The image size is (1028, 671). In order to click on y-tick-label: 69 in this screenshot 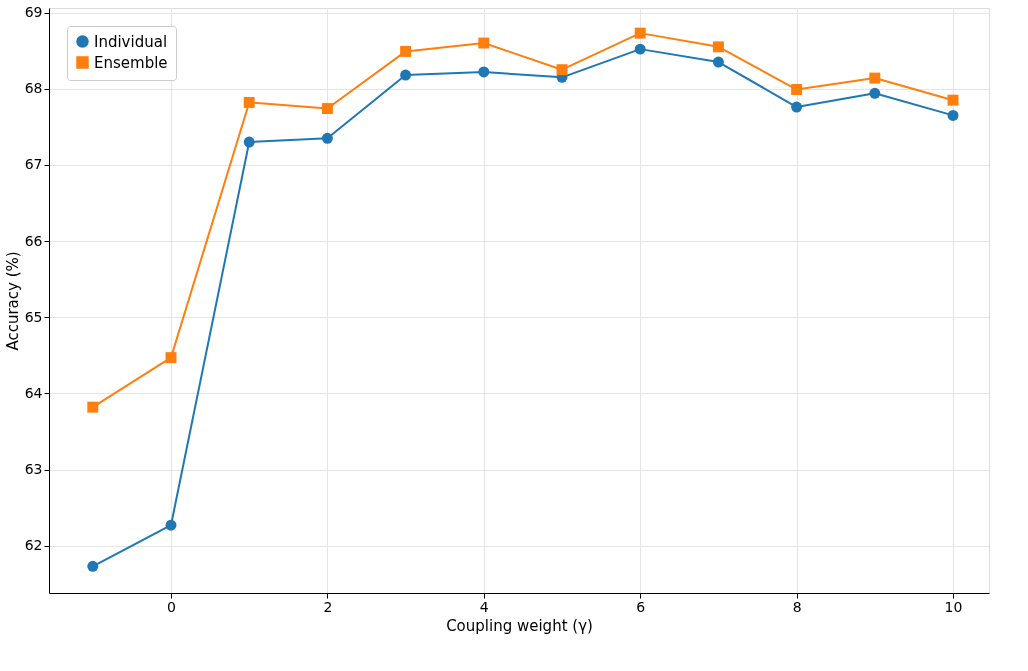, I will do `click(33, 12)`.